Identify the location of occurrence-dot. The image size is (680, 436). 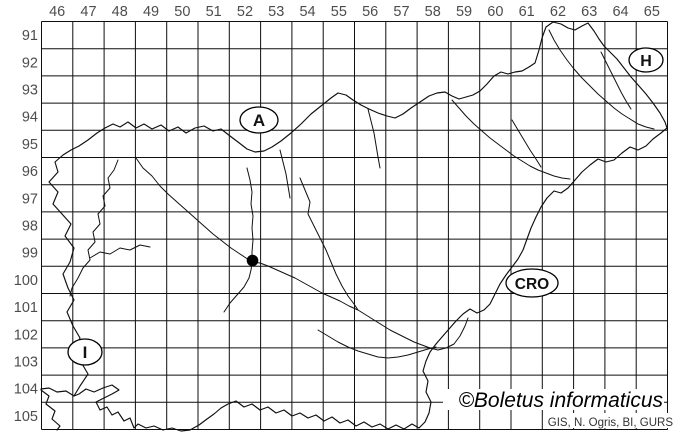
(252, 260).